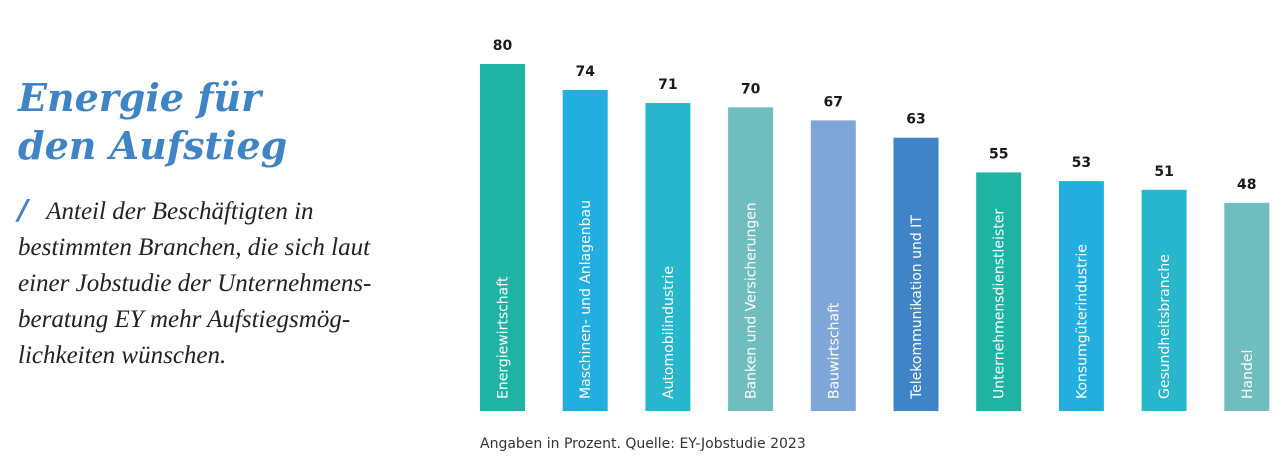 Image resolution: width=1288 pixels, height=469 pixels. Describe the element at coordinates (140, 97) in the screenshot. I see `title-line-1: Energie für` at that location.